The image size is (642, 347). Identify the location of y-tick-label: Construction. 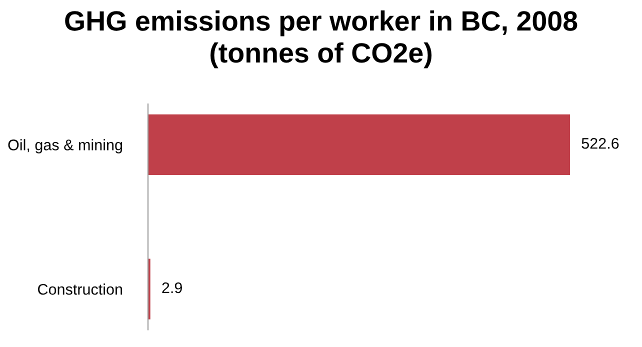
(80, 289).